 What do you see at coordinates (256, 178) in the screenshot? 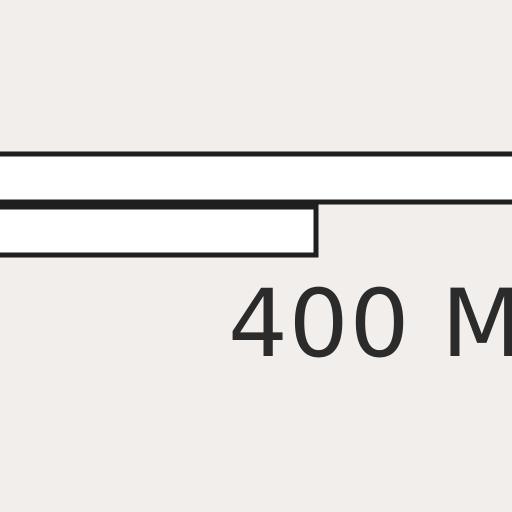
I see `scale-bar-segment-upper` at bounding box center [256, 178].